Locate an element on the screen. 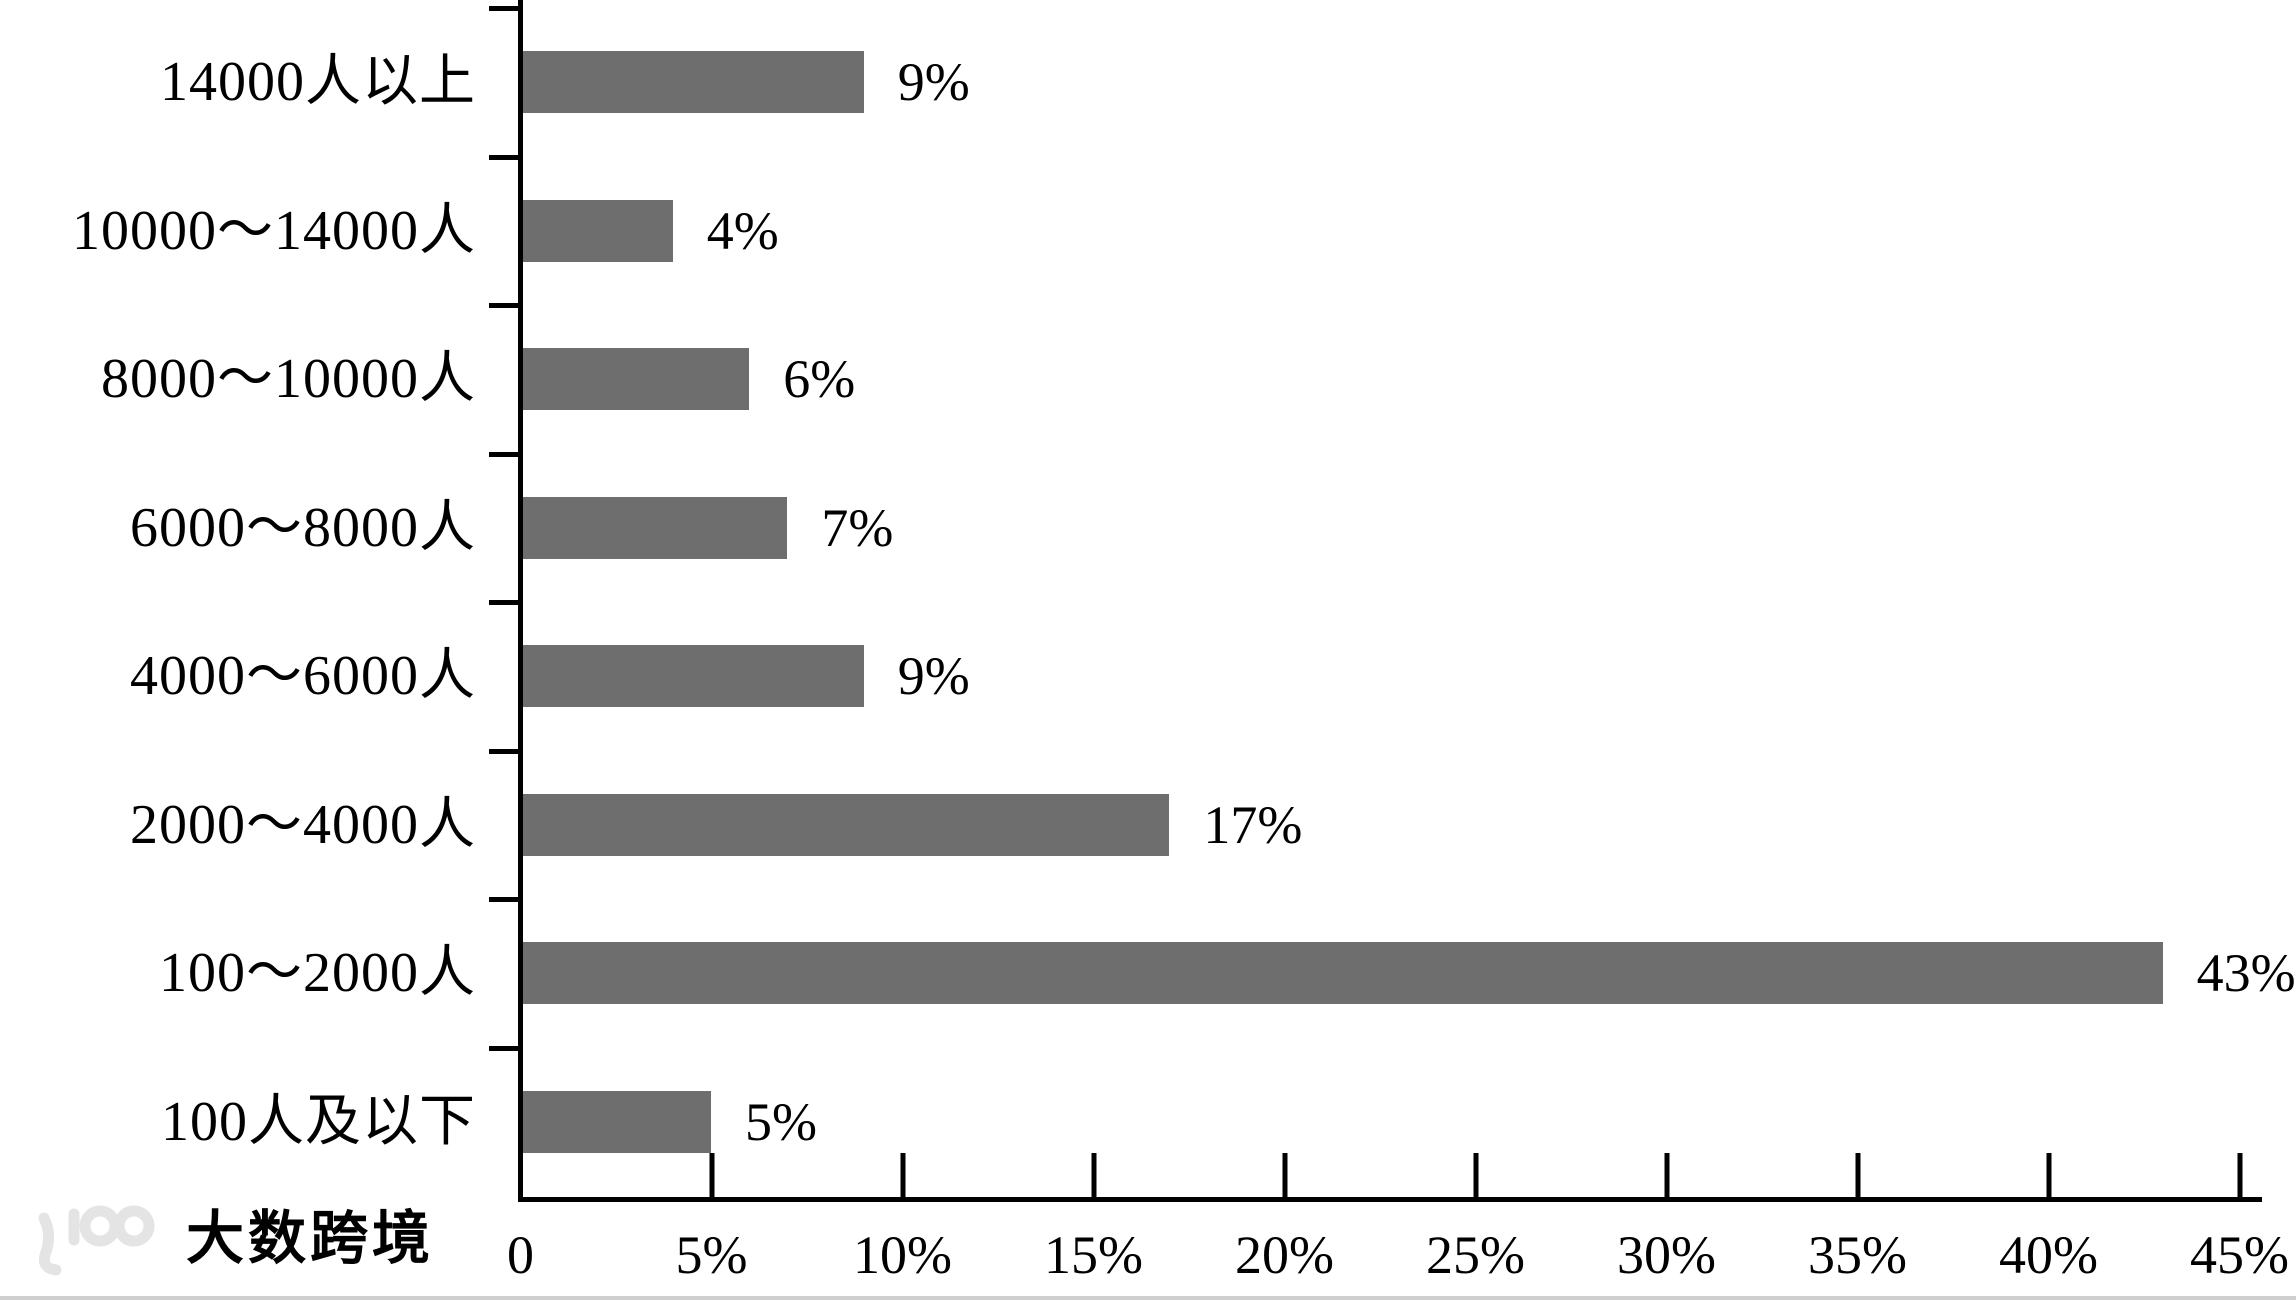  bar-track: 17% is located at coordinates (1386, 825).